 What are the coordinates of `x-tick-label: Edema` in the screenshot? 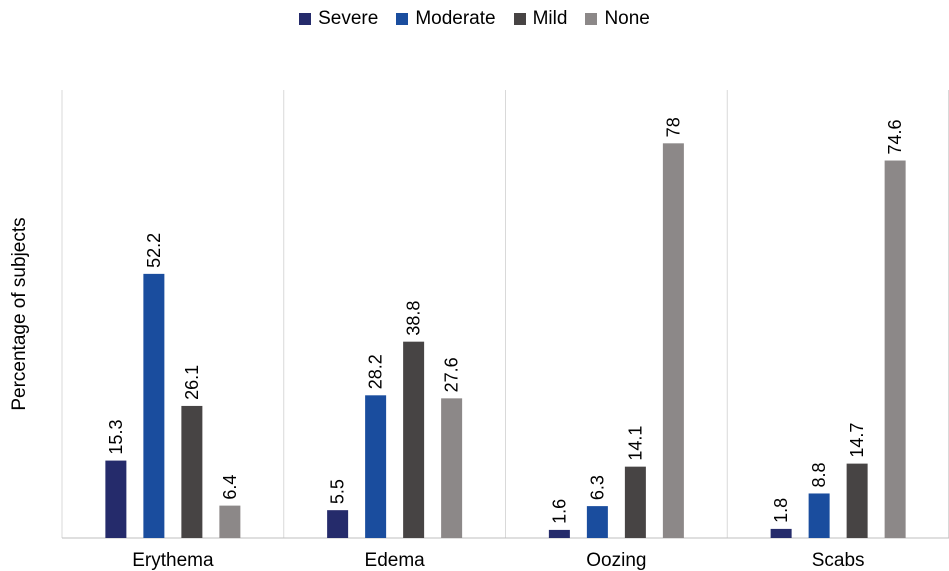 It's located at (395, 560).